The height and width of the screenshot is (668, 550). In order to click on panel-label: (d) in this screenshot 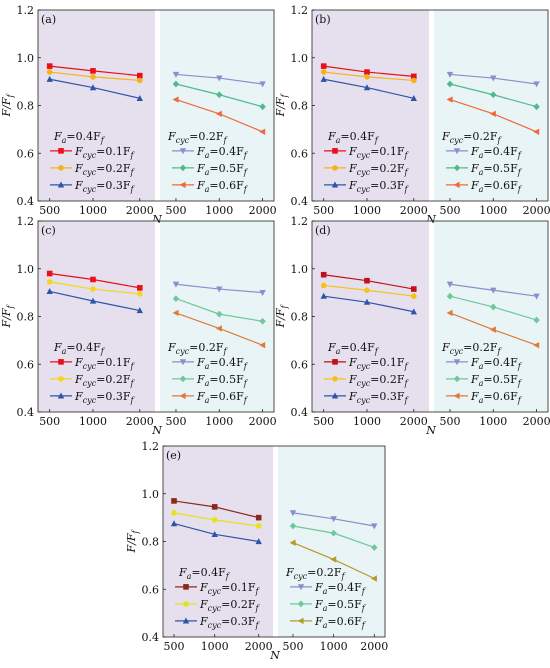, I will do `click(323, 230)`.